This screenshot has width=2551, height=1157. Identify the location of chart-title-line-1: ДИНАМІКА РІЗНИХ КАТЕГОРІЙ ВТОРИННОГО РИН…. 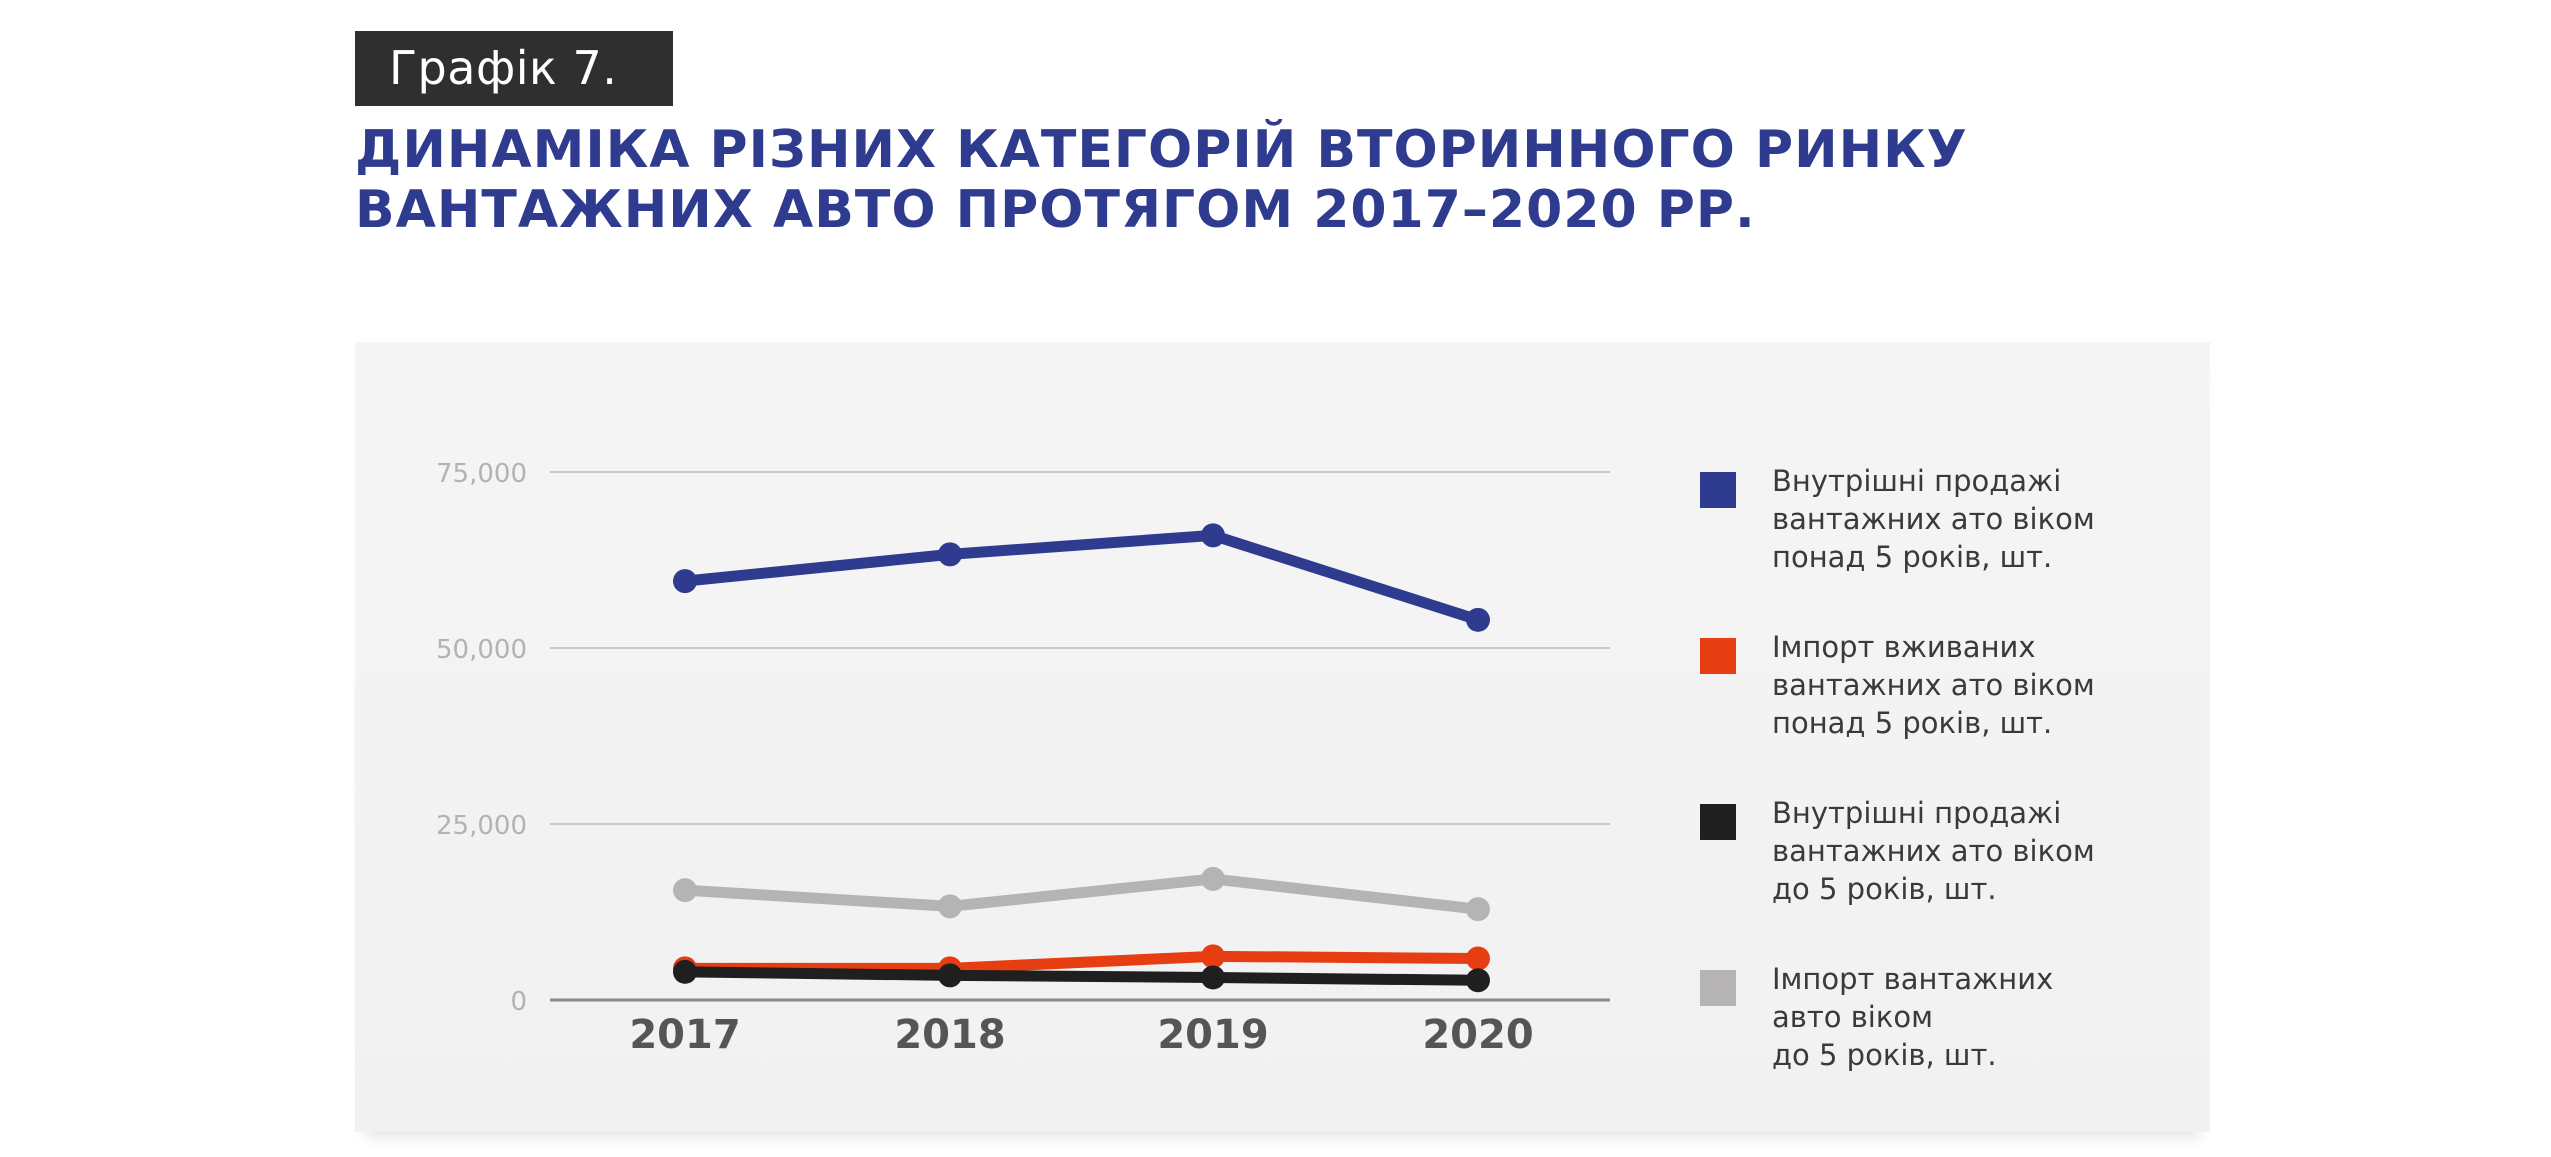
(1161, 150).